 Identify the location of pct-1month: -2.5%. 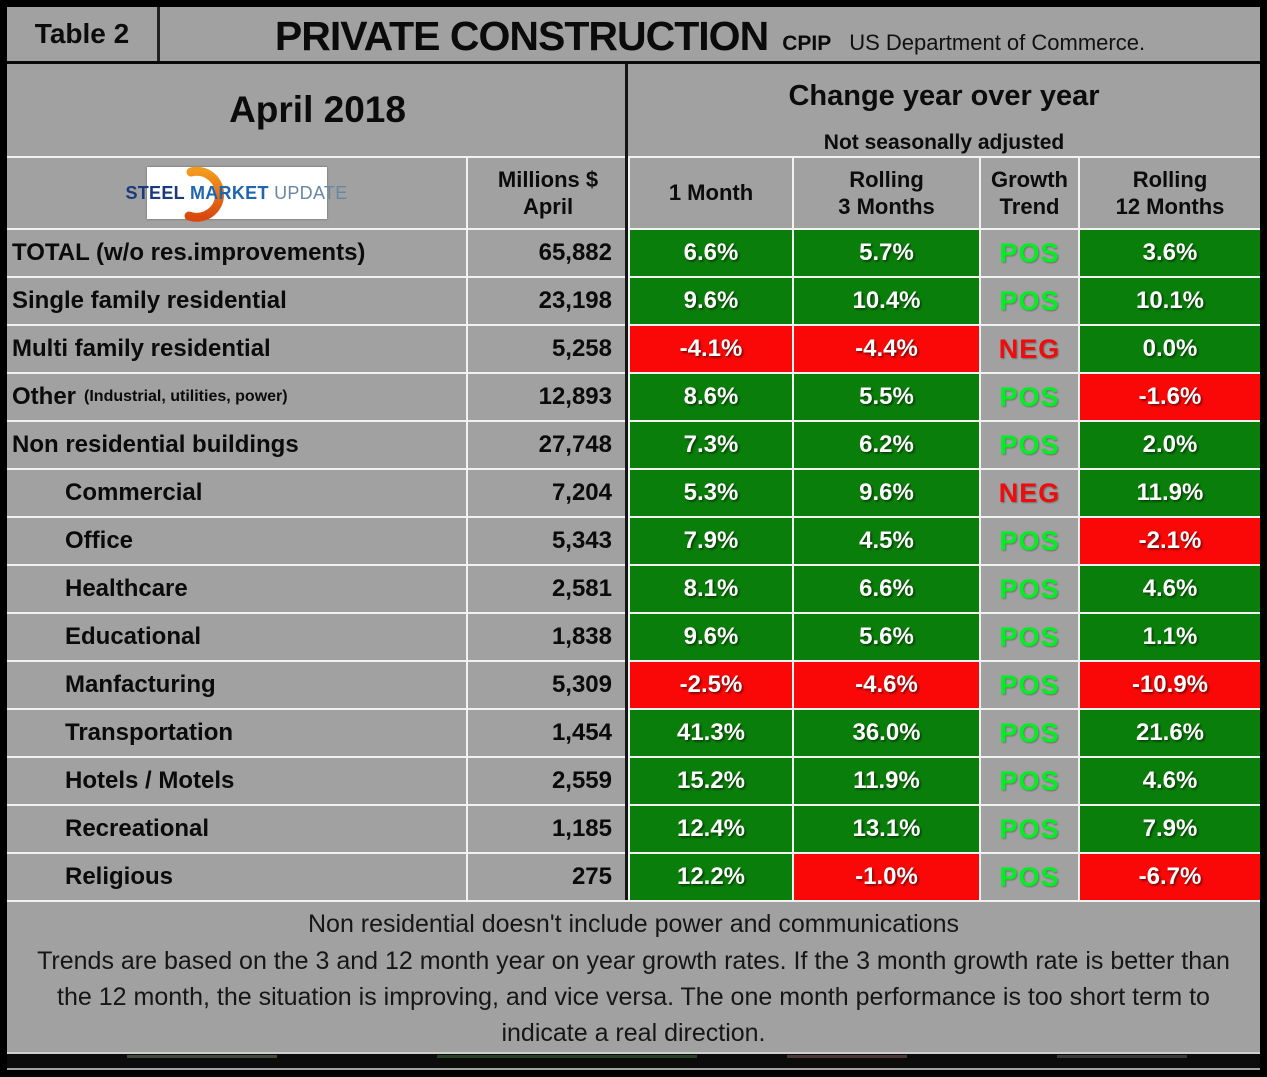
(711, 685).